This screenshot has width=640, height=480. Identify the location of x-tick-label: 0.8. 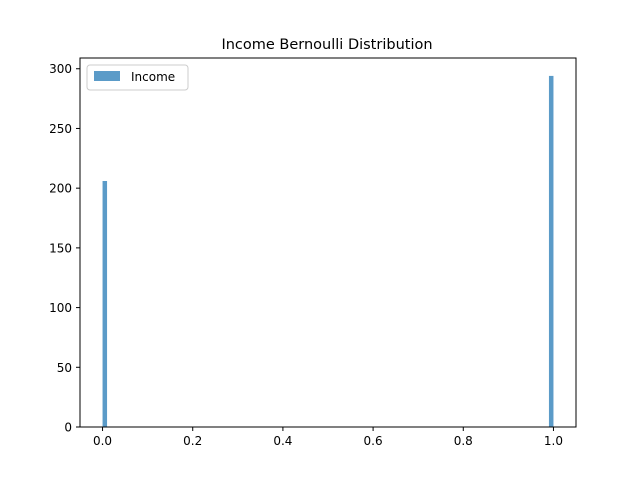
(463, 441).